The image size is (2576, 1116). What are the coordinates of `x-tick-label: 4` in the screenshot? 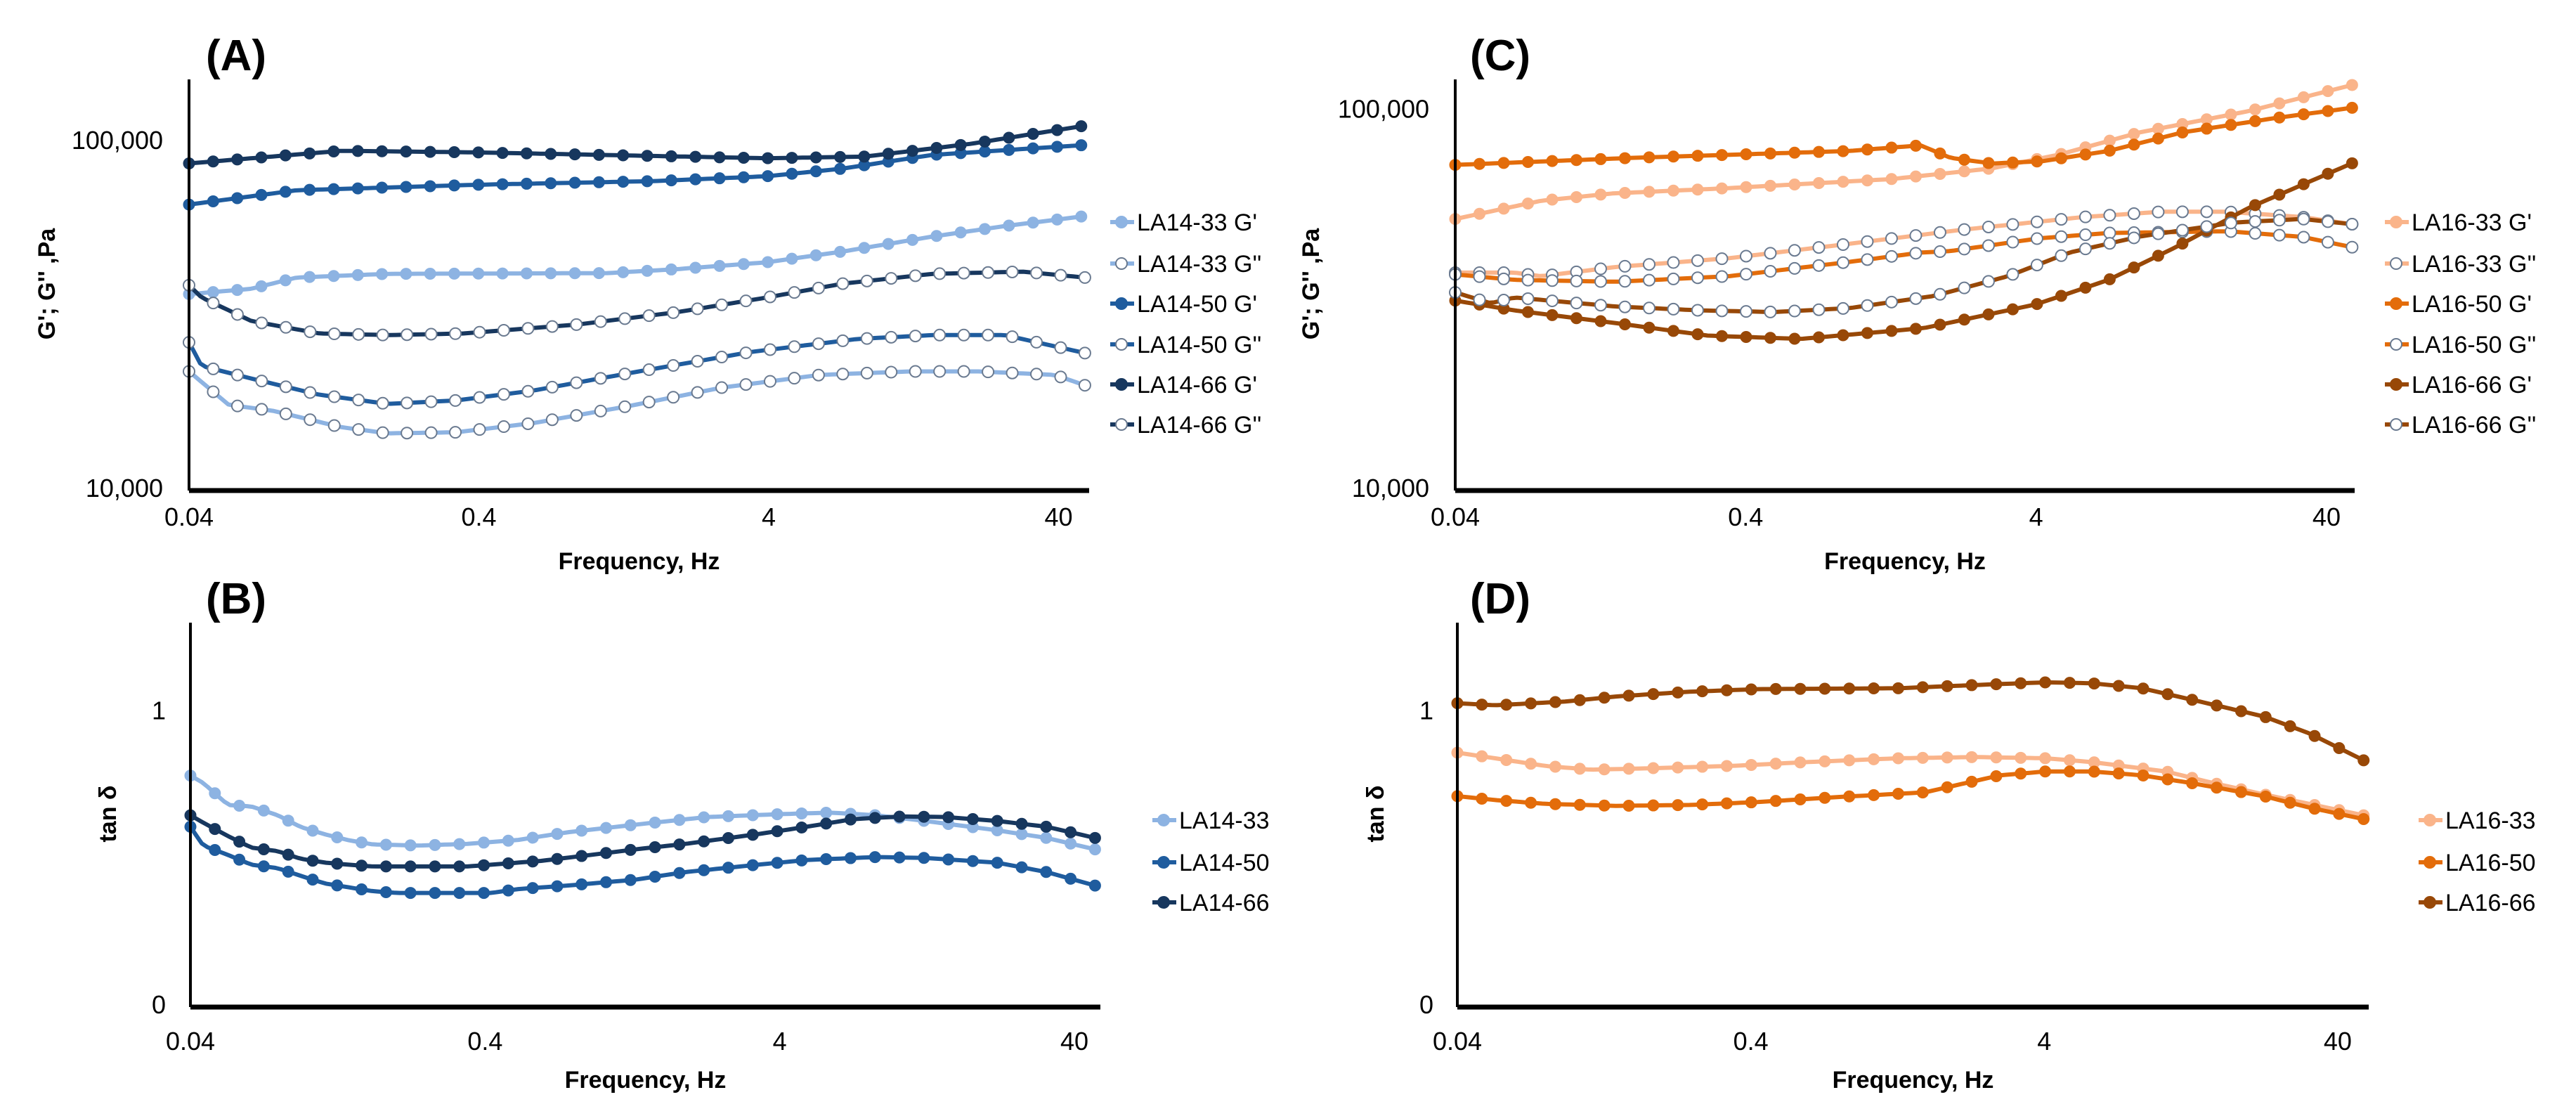 It's located at (2044, 1041).